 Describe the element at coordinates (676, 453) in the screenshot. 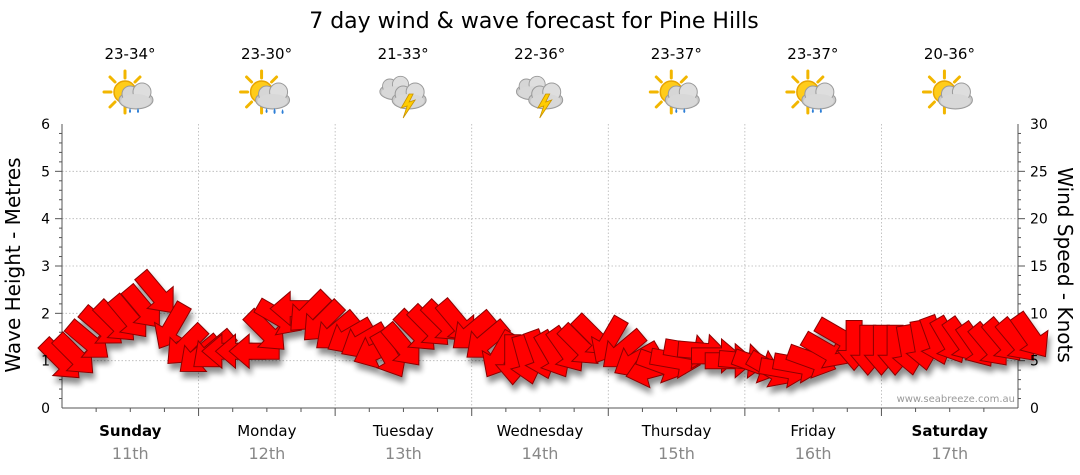

I see `day-date-label: 15th` at that location.